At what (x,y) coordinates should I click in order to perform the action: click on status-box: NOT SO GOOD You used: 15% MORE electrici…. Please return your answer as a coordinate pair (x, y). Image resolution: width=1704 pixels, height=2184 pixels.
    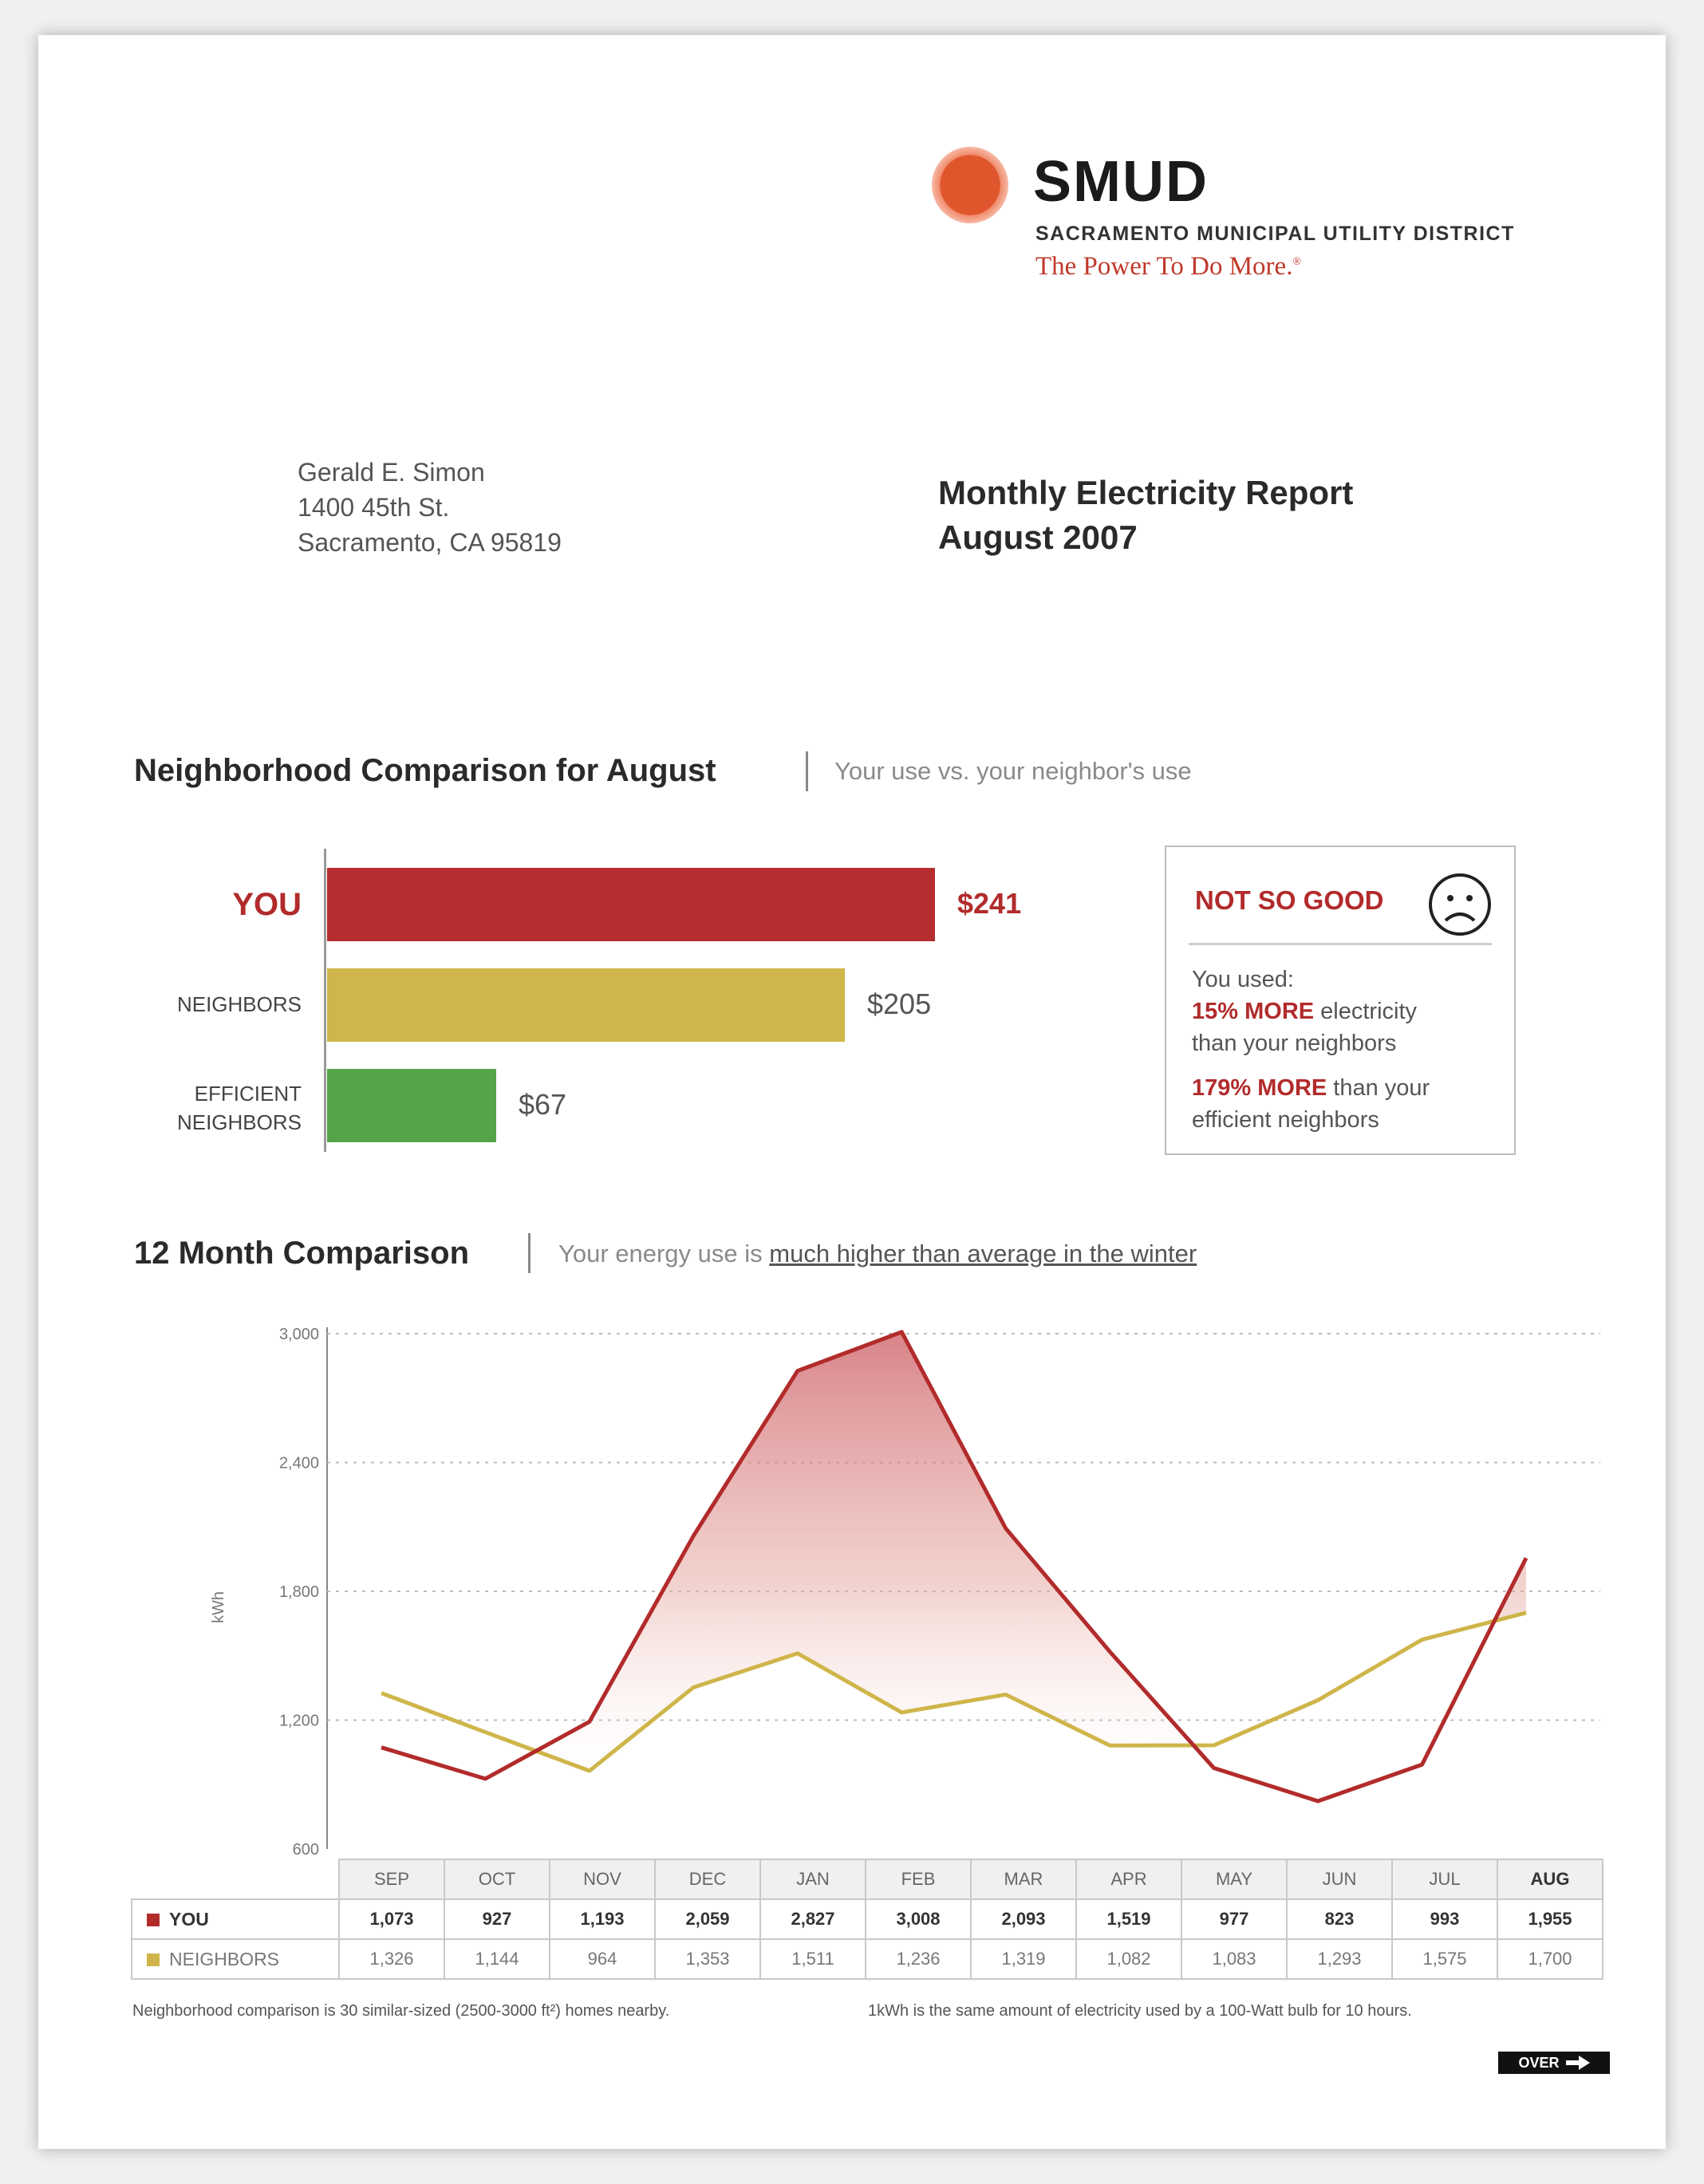
    Looking at the image, I should click on (1340, 1000).